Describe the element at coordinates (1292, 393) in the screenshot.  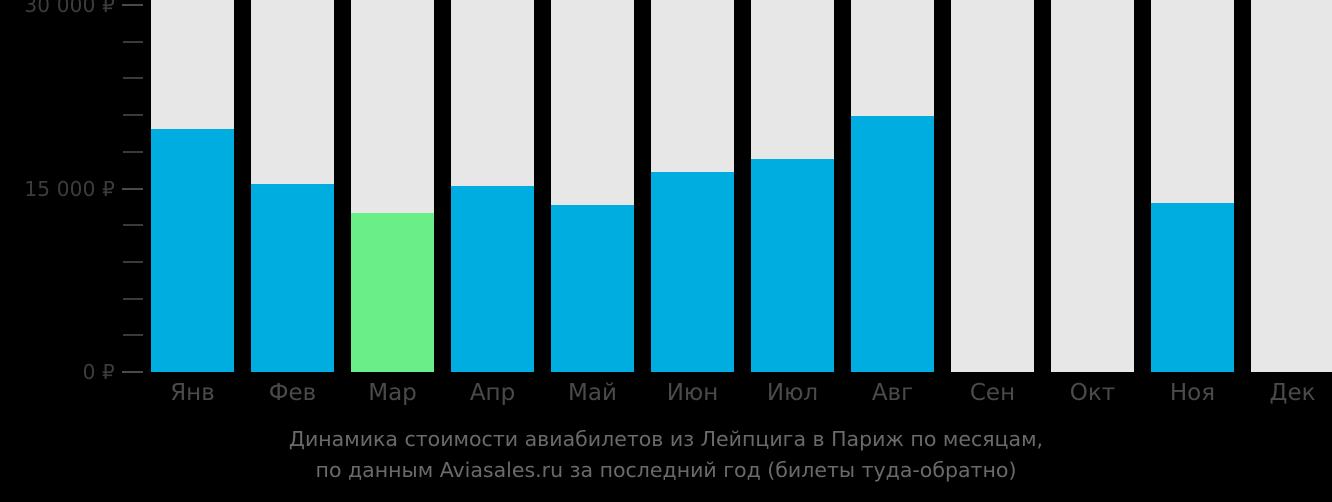
I see `x-axis-label-дек: Дек` at that location.